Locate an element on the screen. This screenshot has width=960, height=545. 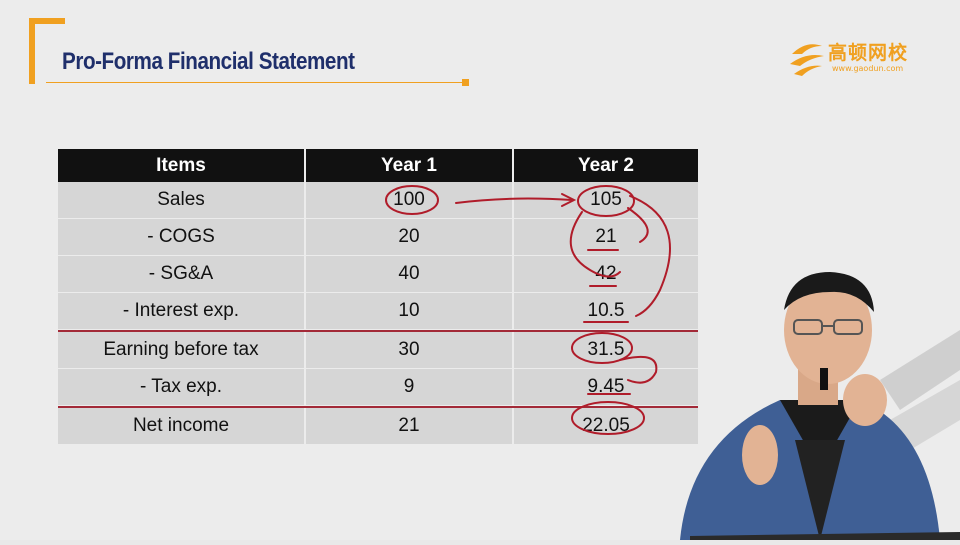
row-year1: 20 is located at coordinates (409, 237).